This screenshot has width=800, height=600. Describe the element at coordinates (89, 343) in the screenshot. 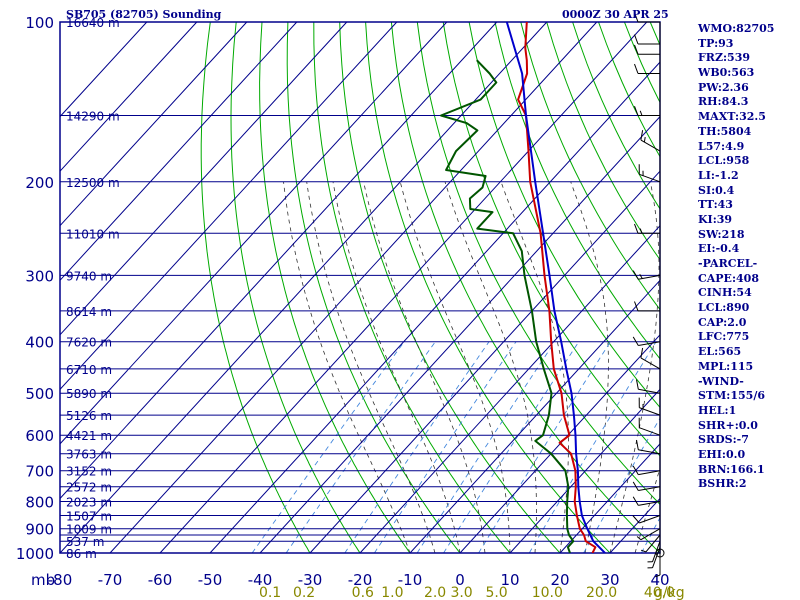

I see `height-label: 7620 m` at that location.